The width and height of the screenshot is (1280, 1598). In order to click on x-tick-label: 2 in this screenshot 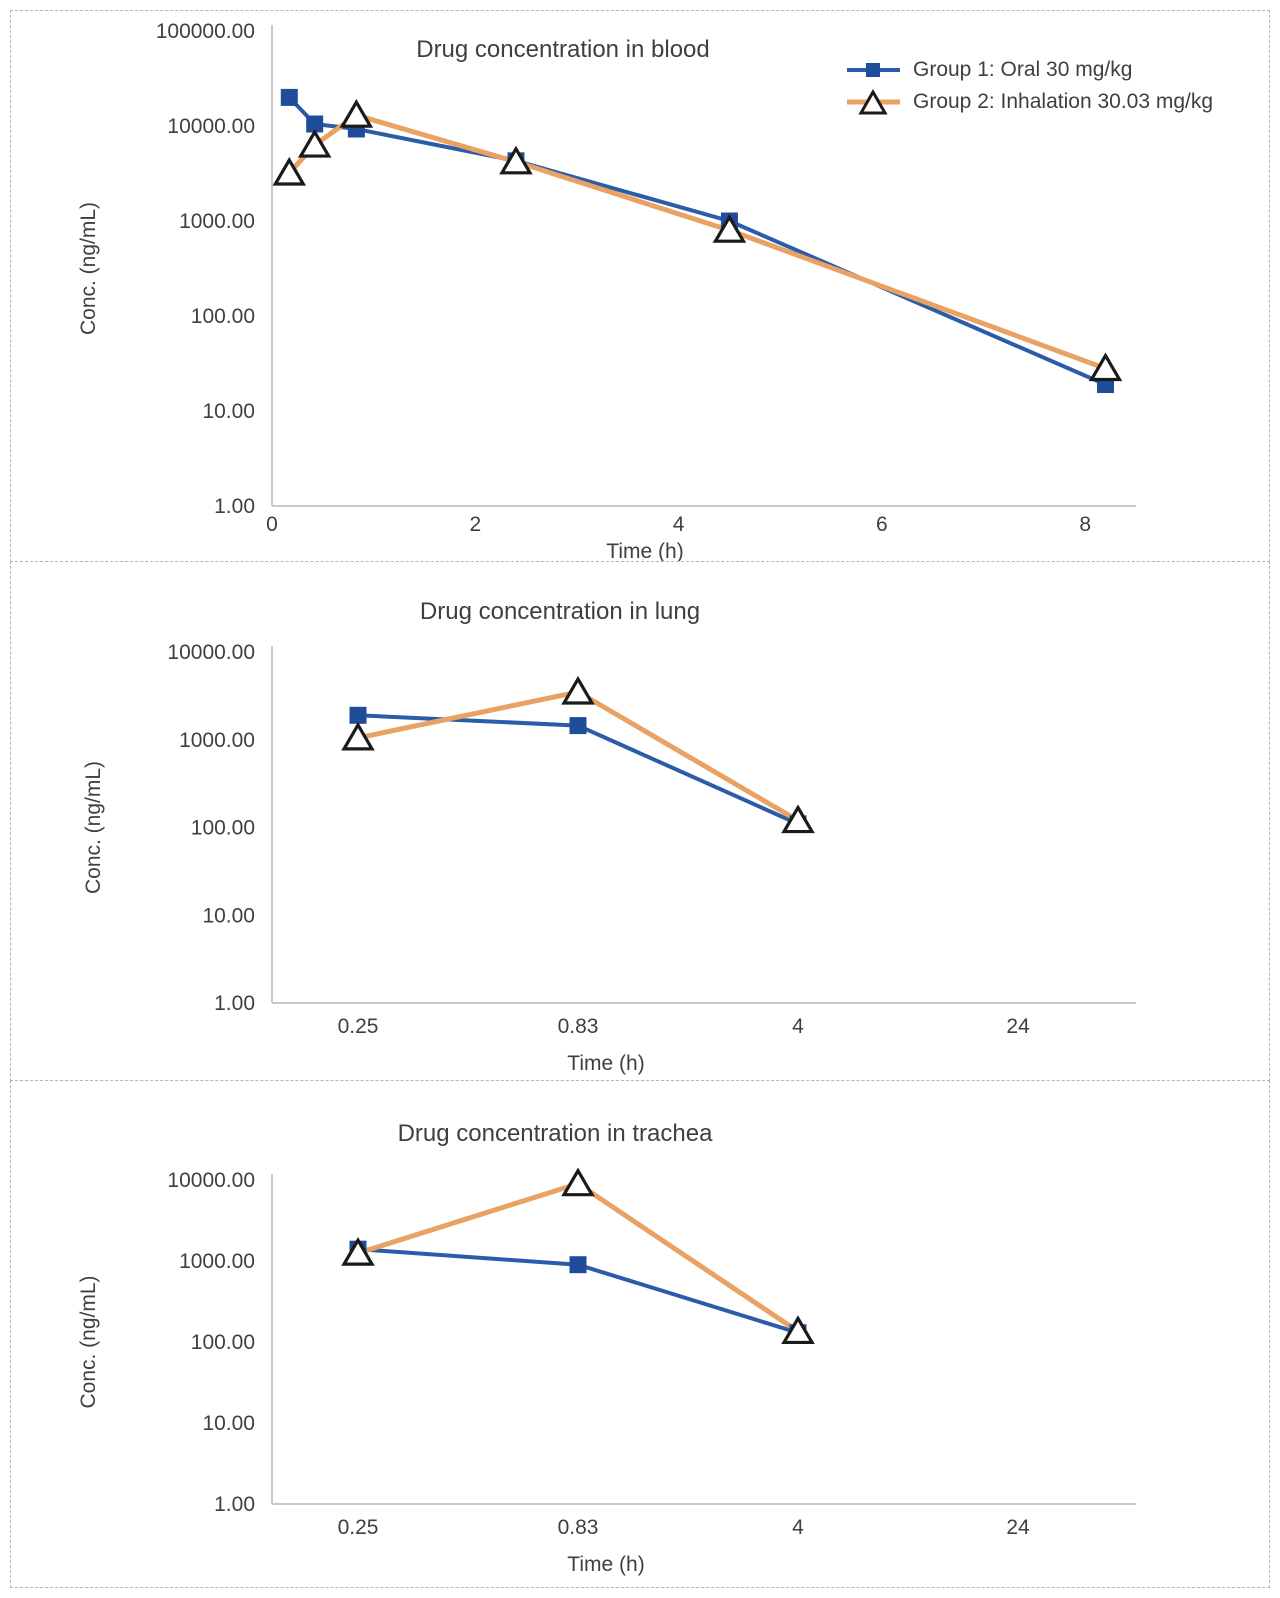, I will do `click(475, 524)`.